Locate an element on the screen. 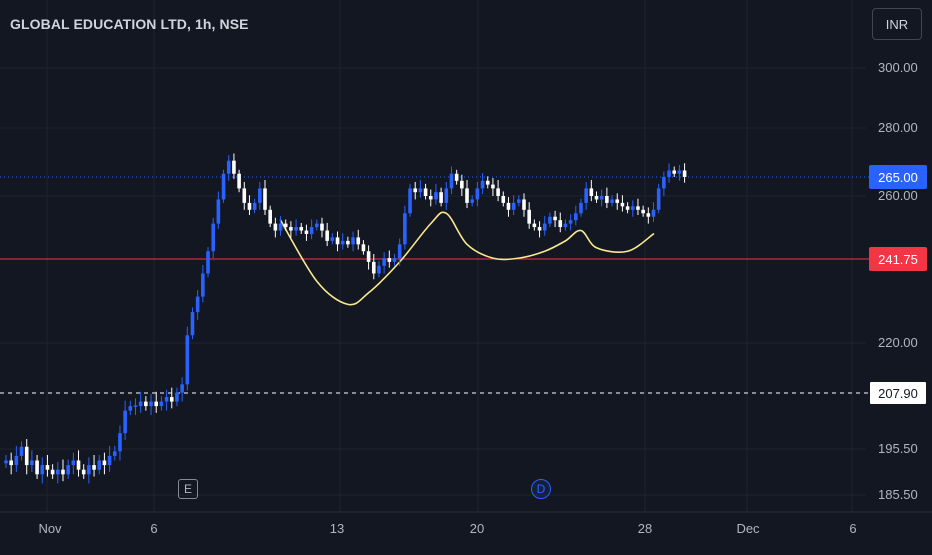 This screenshot has width=932, height=555. time-tick-label: Dec is located at coordinates (748, 528).